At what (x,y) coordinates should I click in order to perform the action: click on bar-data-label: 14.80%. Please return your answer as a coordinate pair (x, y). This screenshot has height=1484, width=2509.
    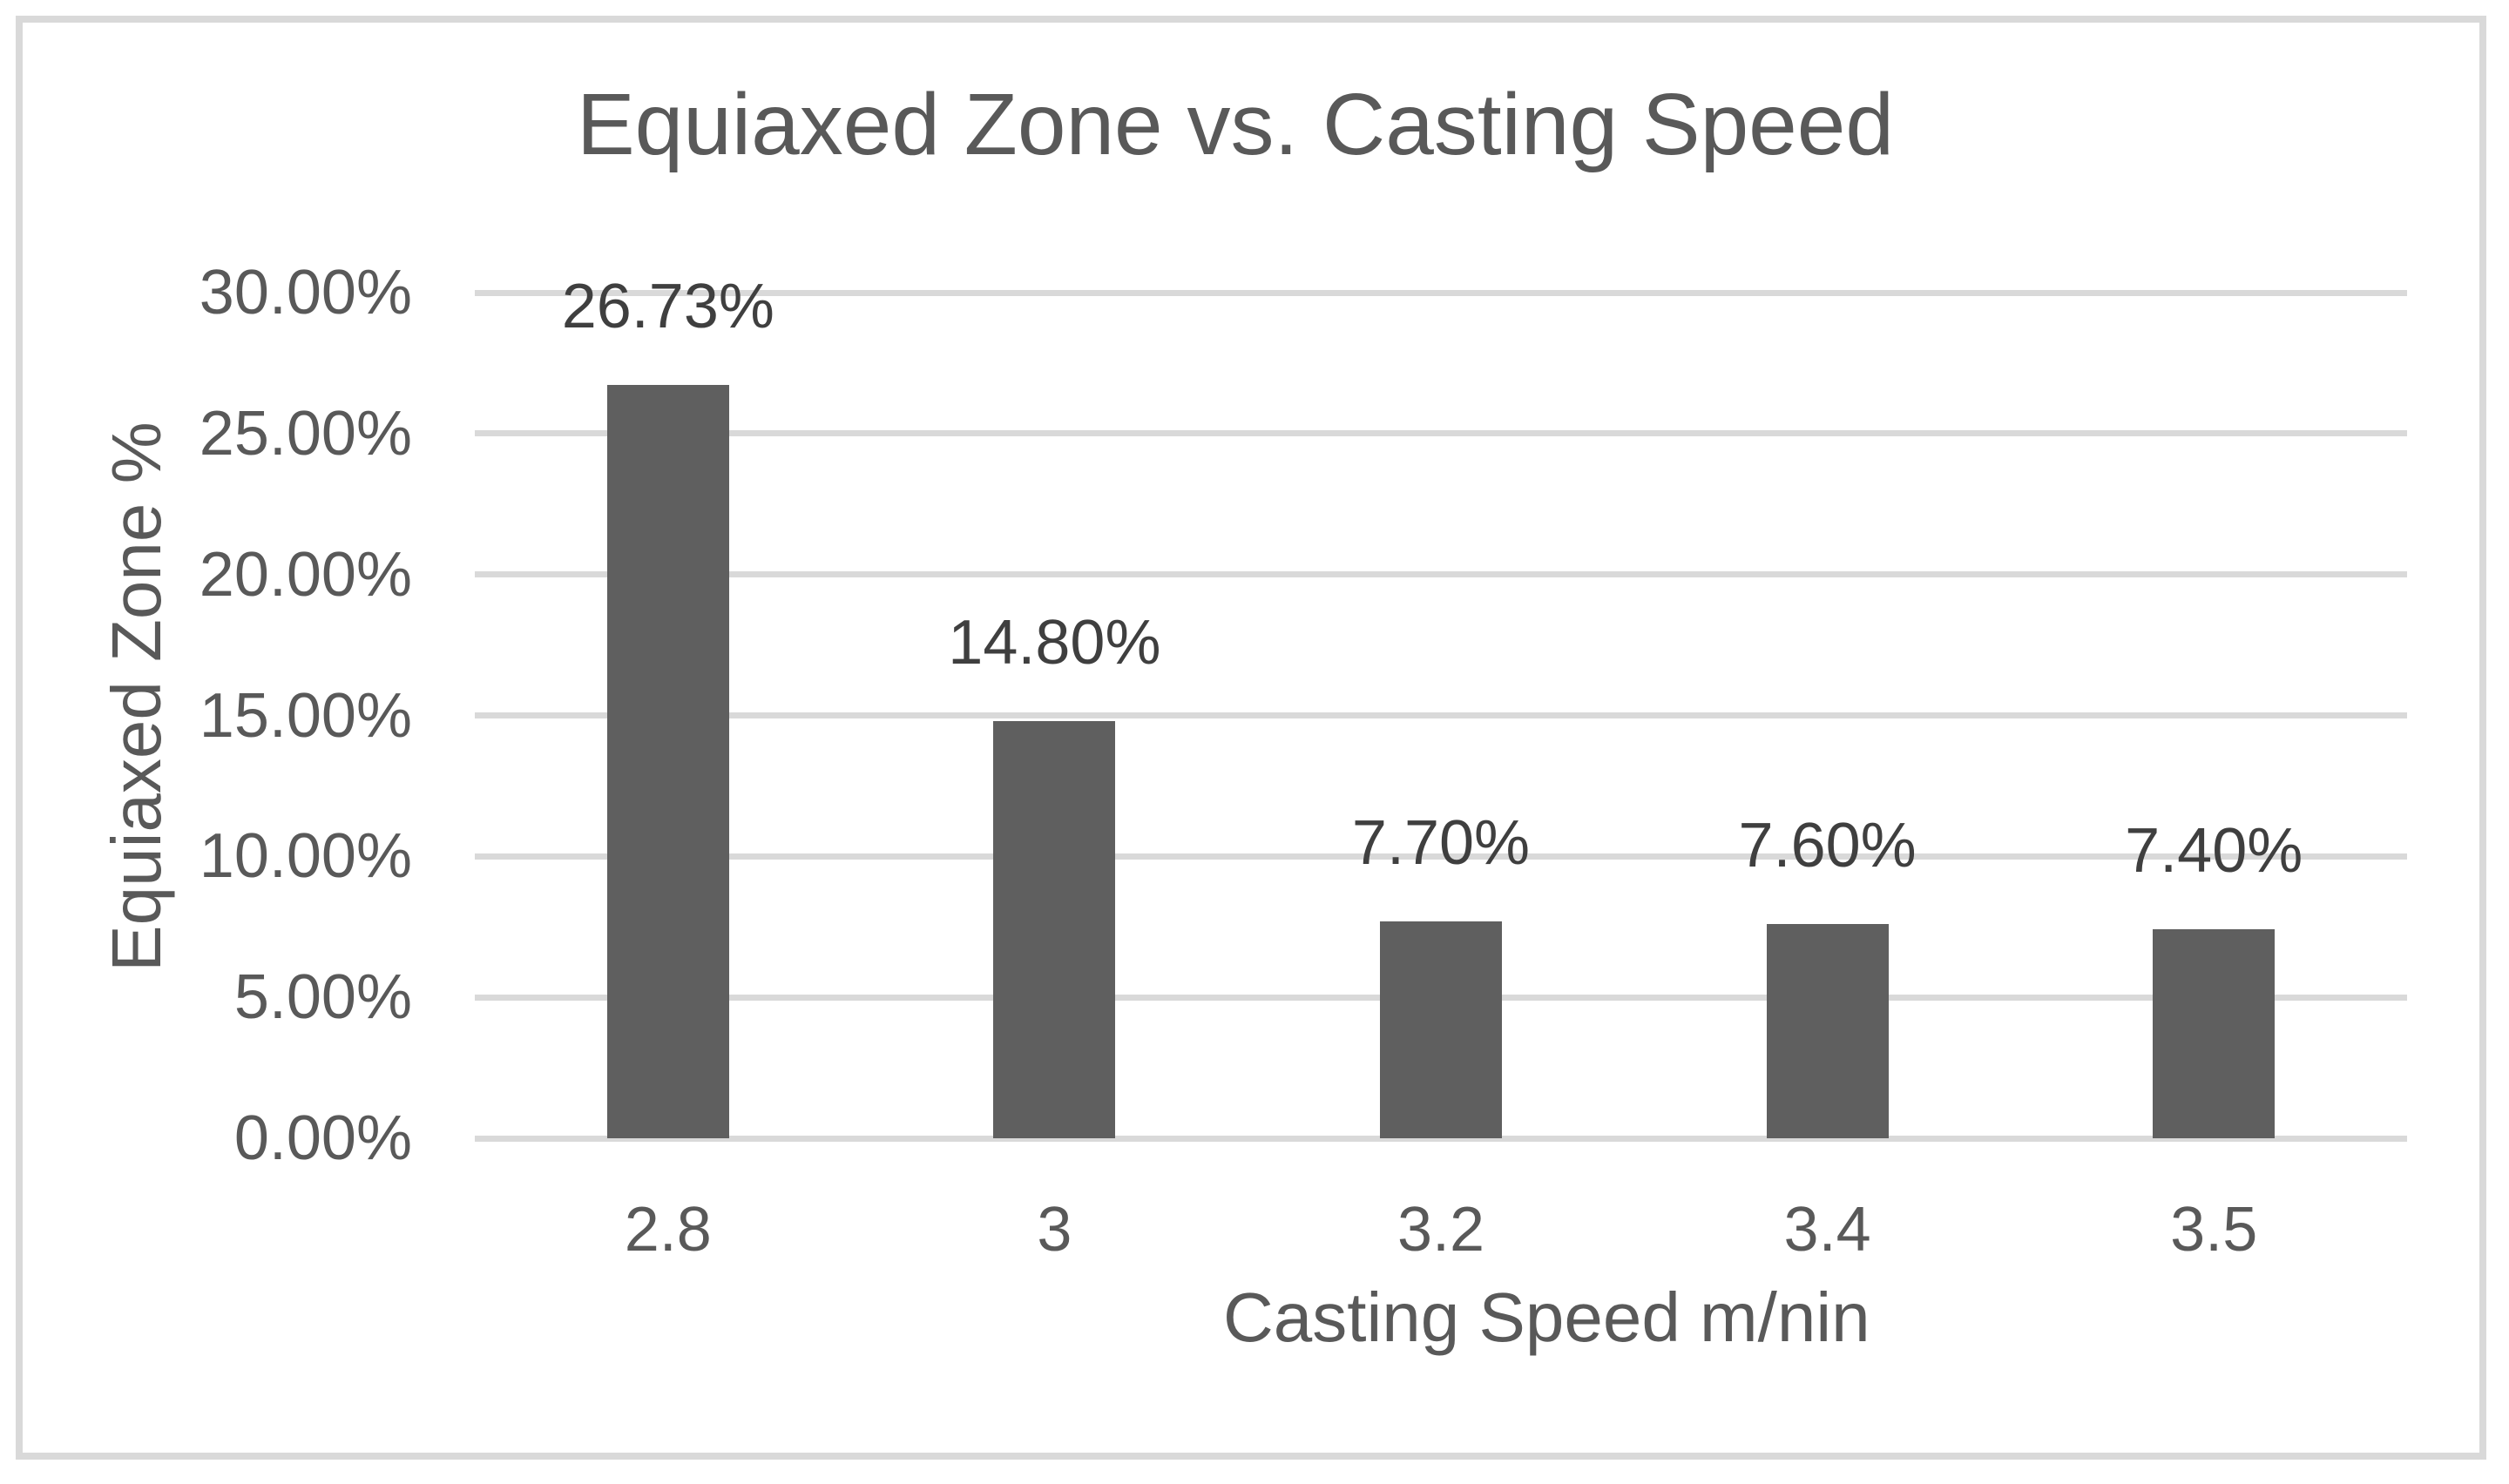
    Looking at the image, I should click on (1054, 642).